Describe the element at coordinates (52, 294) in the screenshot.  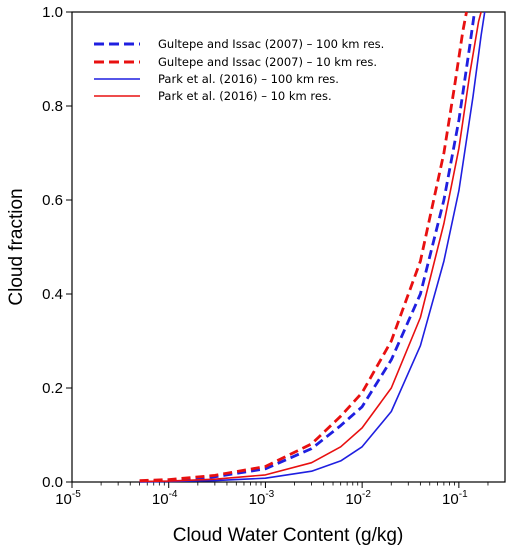
I see `y-tick-label: 0.4` at that location.